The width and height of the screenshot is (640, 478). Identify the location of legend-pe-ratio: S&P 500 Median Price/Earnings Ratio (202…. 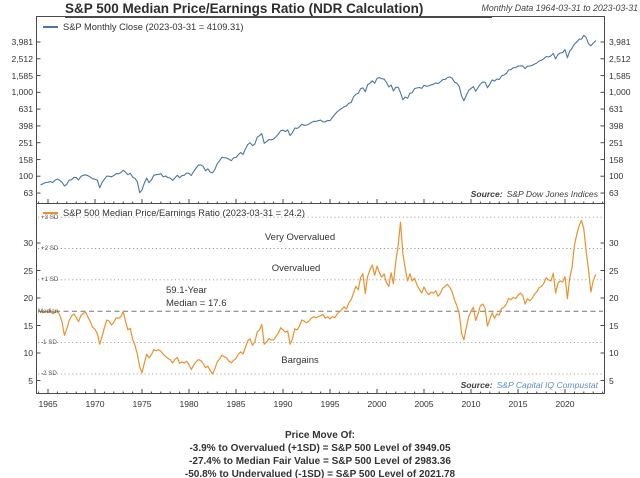
(174, 213).